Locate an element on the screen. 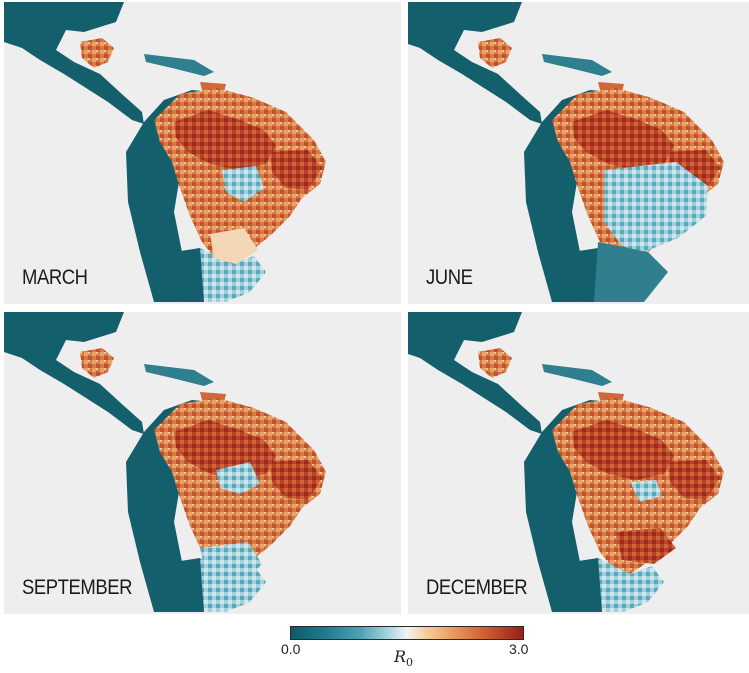 The image size is (749, 673). colorbar-title-main: R is located at coordinates (400, 656).